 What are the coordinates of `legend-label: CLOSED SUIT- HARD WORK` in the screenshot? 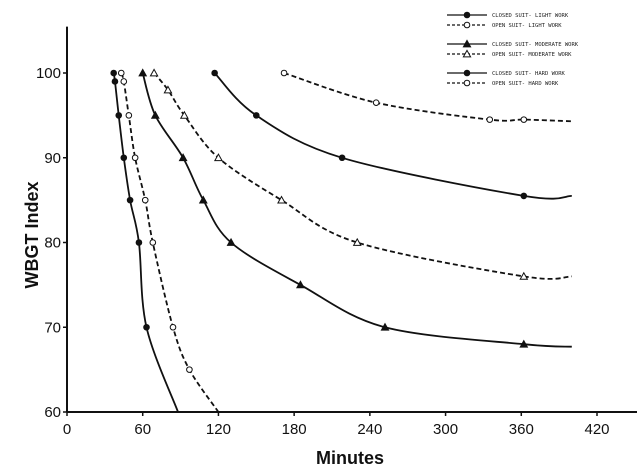 It's located at (529, 74).